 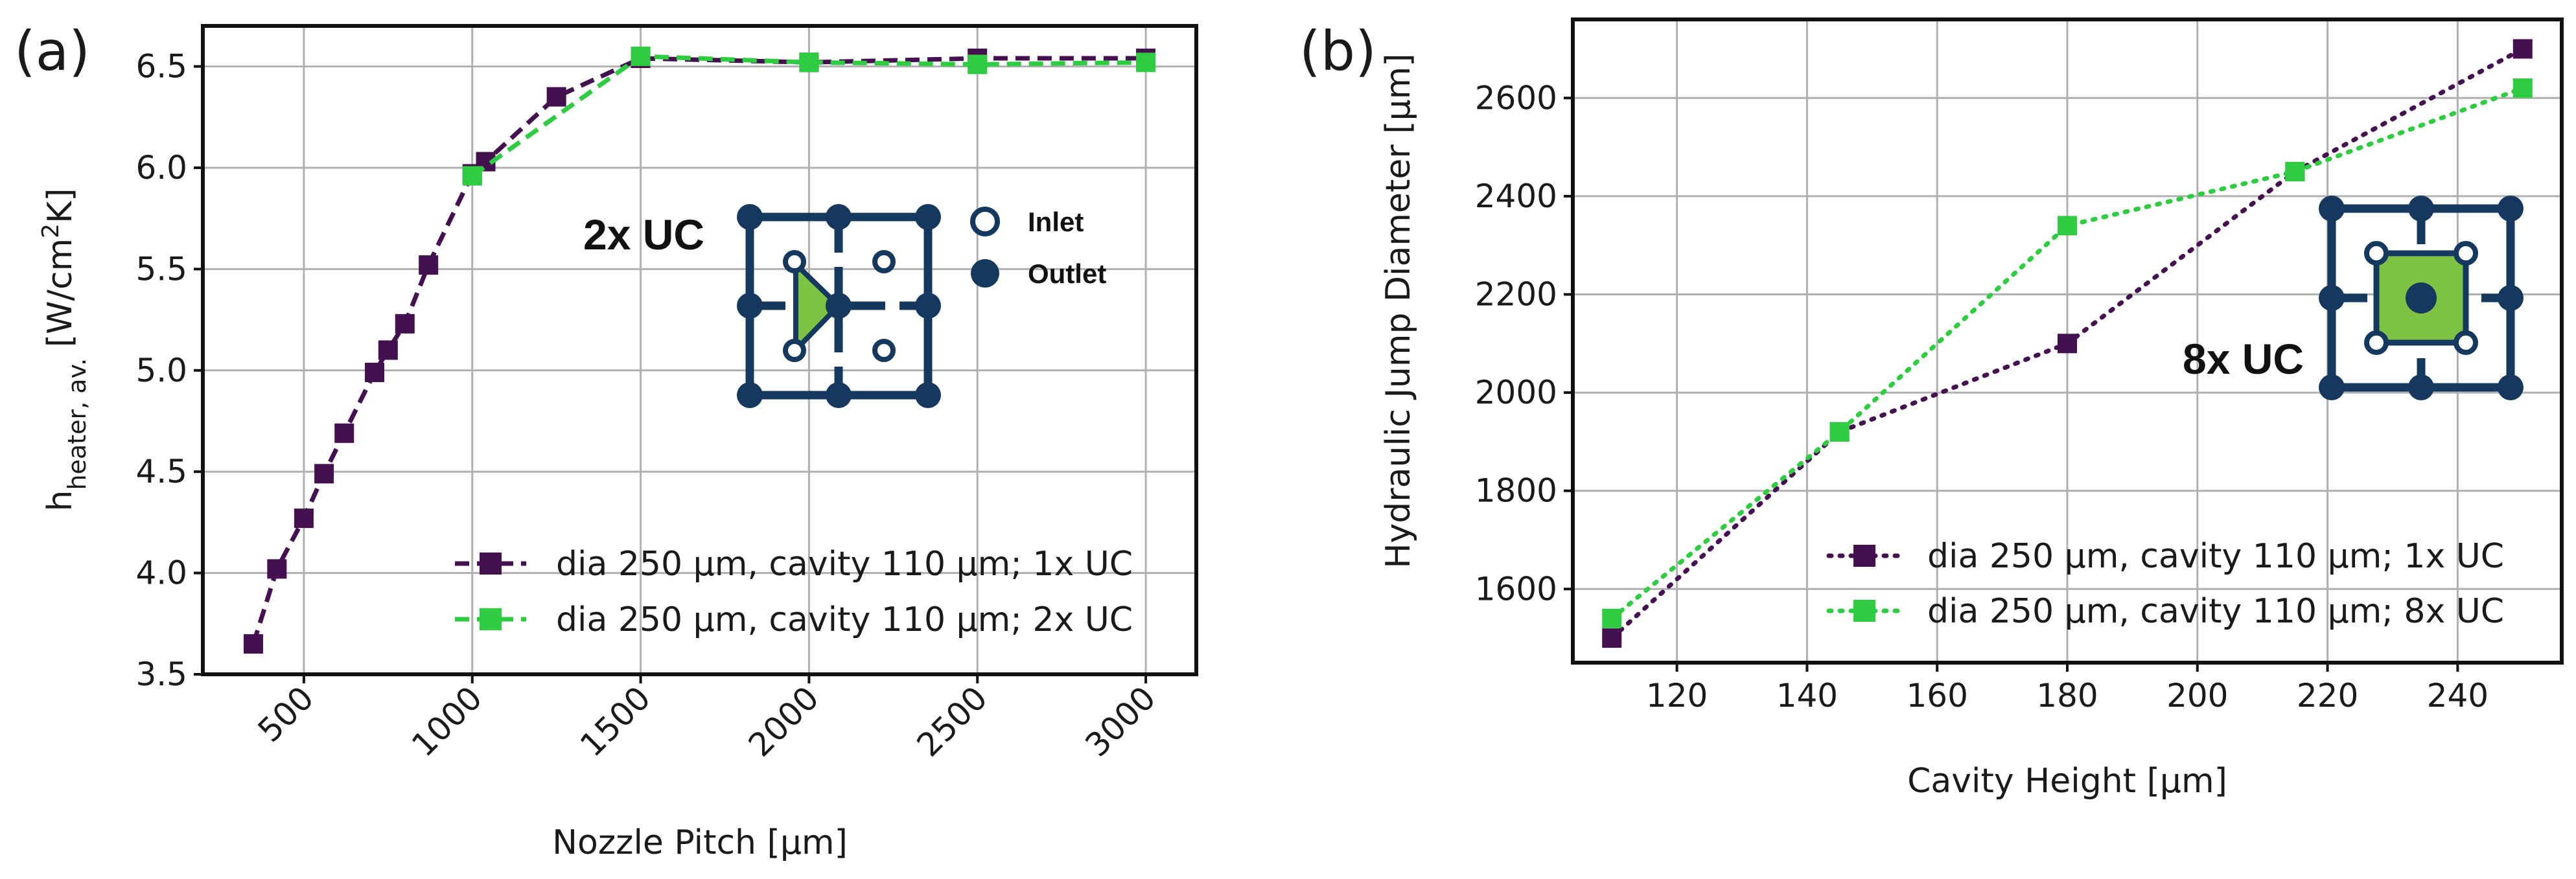 I want to click on x-tick-label: 500, so click(x=286, y=714).